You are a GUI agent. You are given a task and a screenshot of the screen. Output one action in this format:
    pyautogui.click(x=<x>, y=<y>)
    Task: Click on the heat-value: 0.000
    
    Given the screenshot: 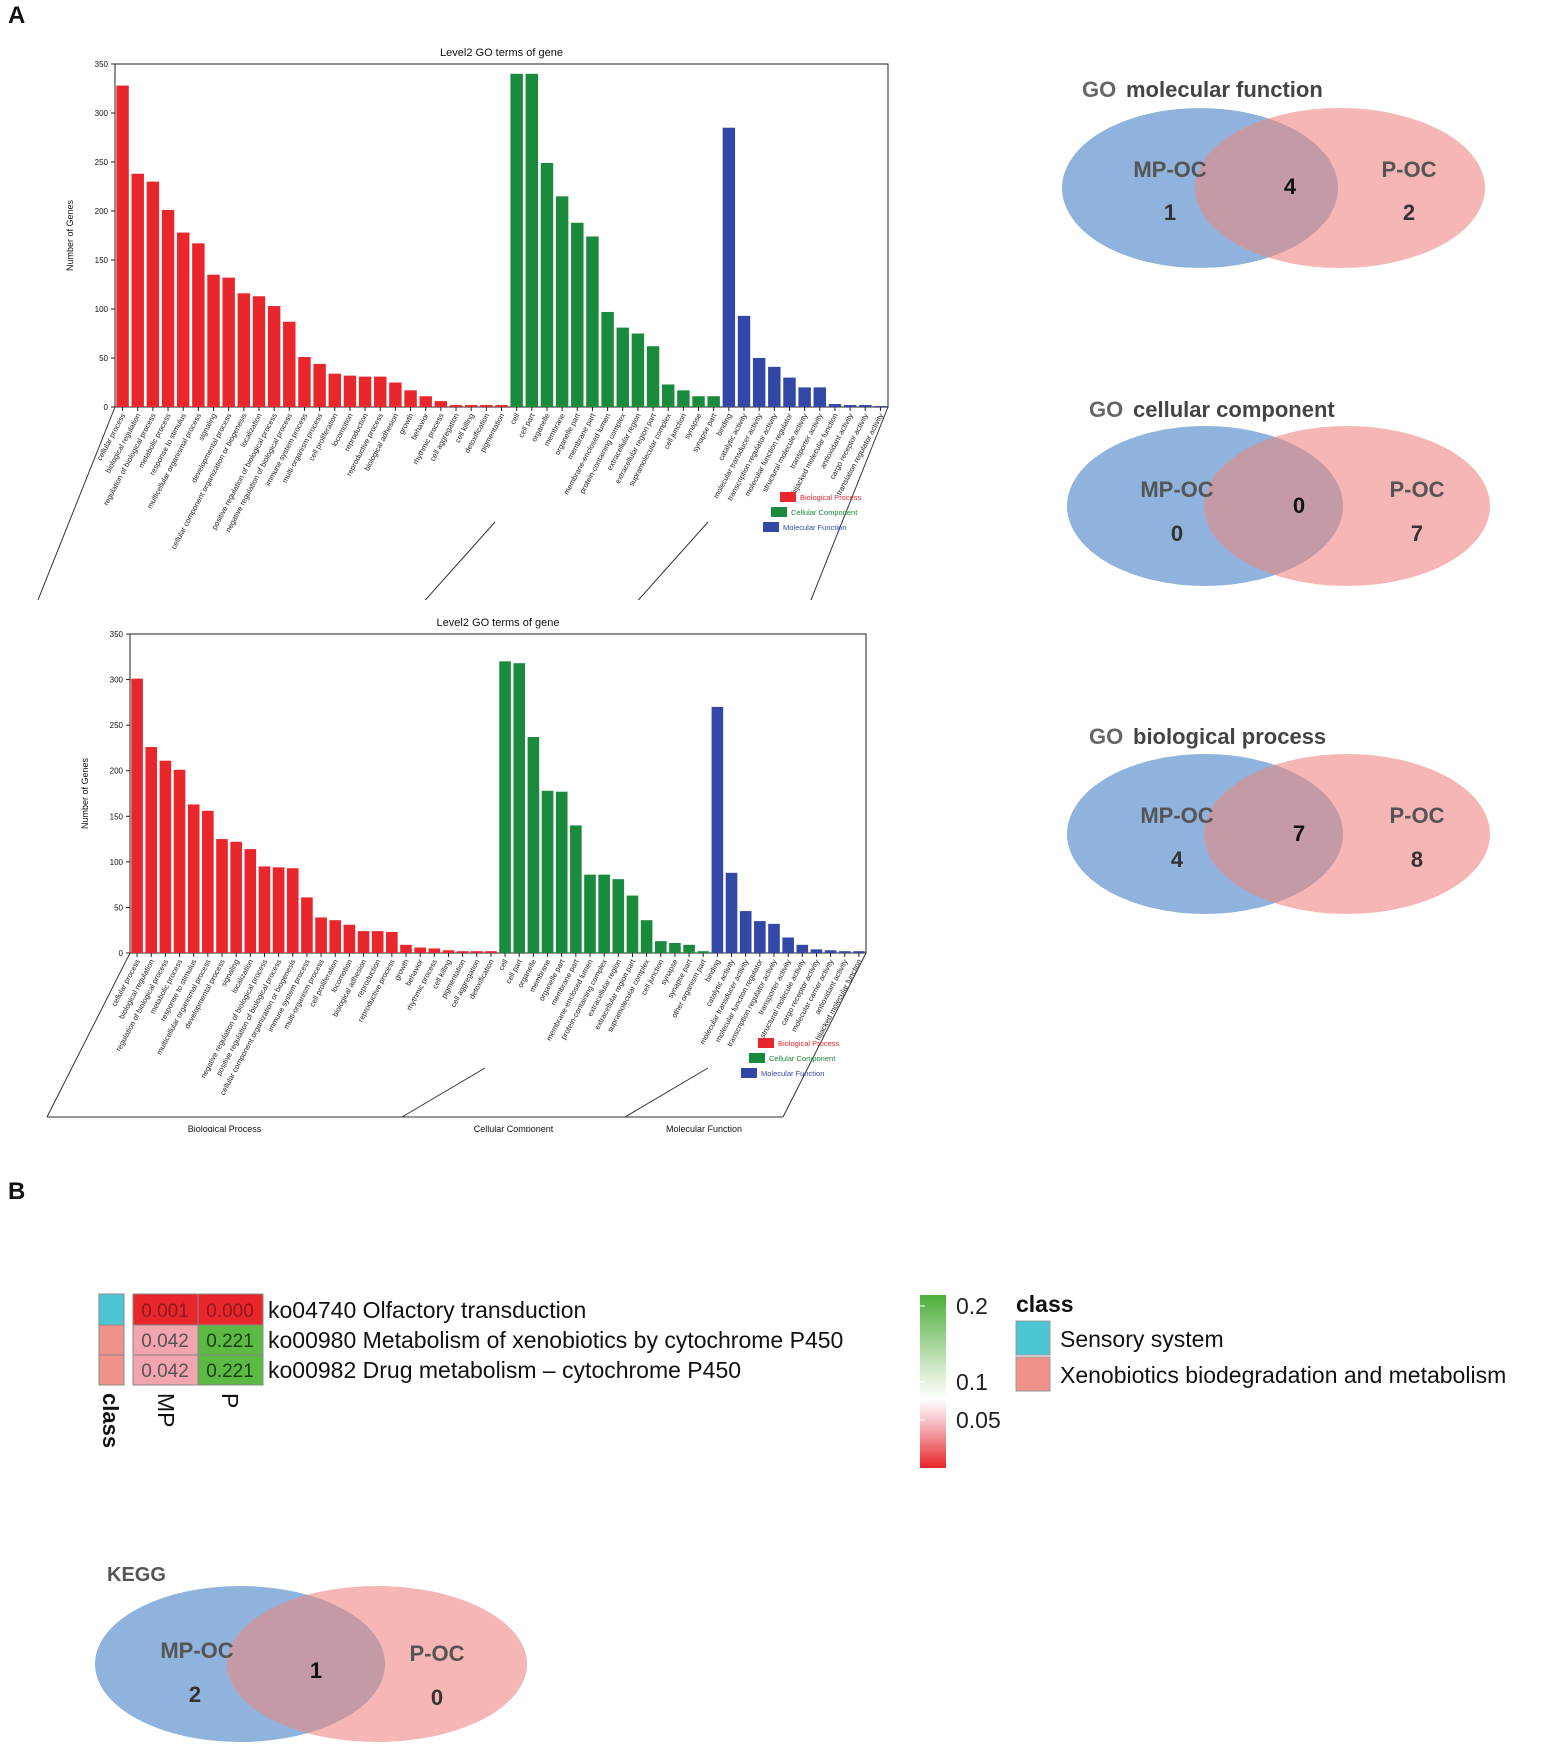 What is the action you would take?
    pyautogui.click(x=230, y=1311)
    